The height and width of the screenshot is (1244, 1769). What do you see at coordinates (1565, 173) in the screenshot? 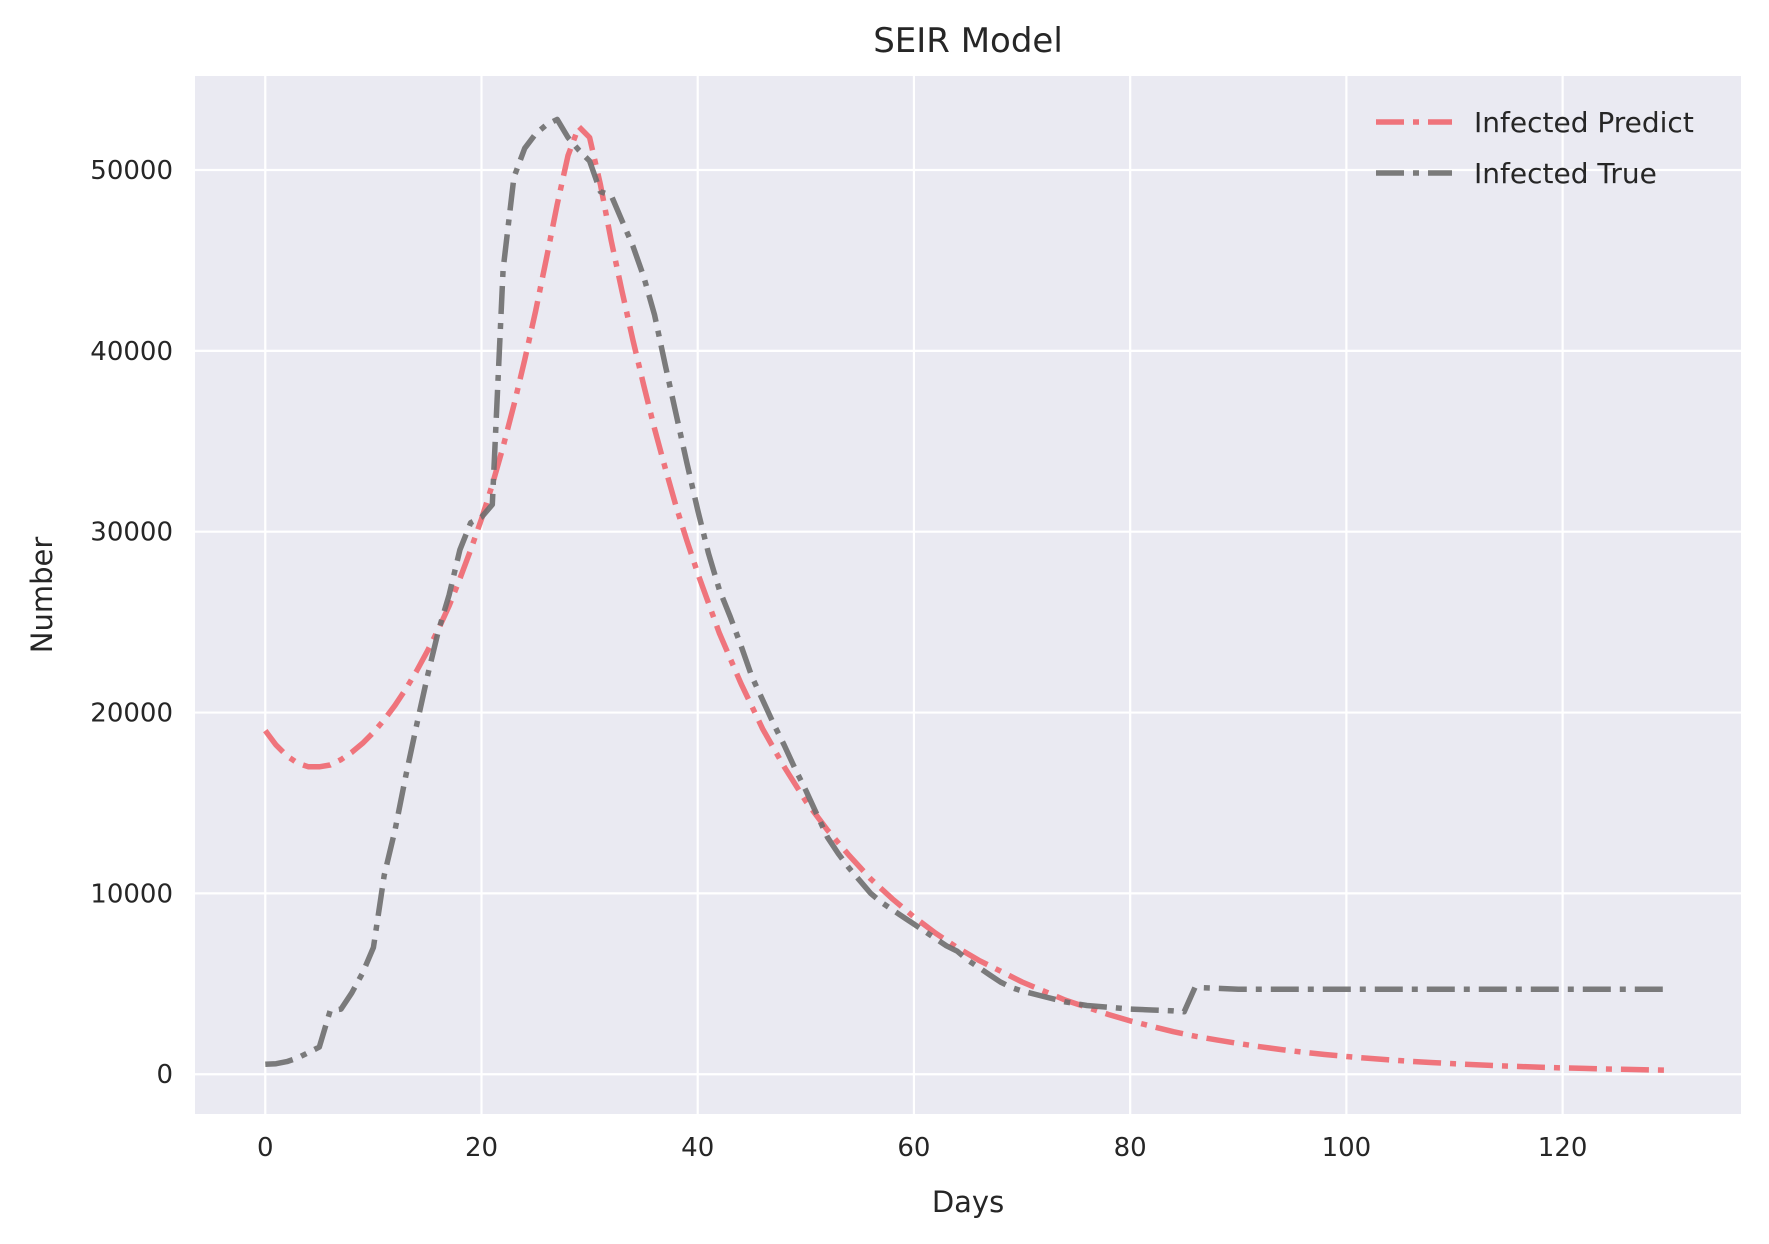
I see `legend-label: Infected True` at bounding box center [1565, 173].